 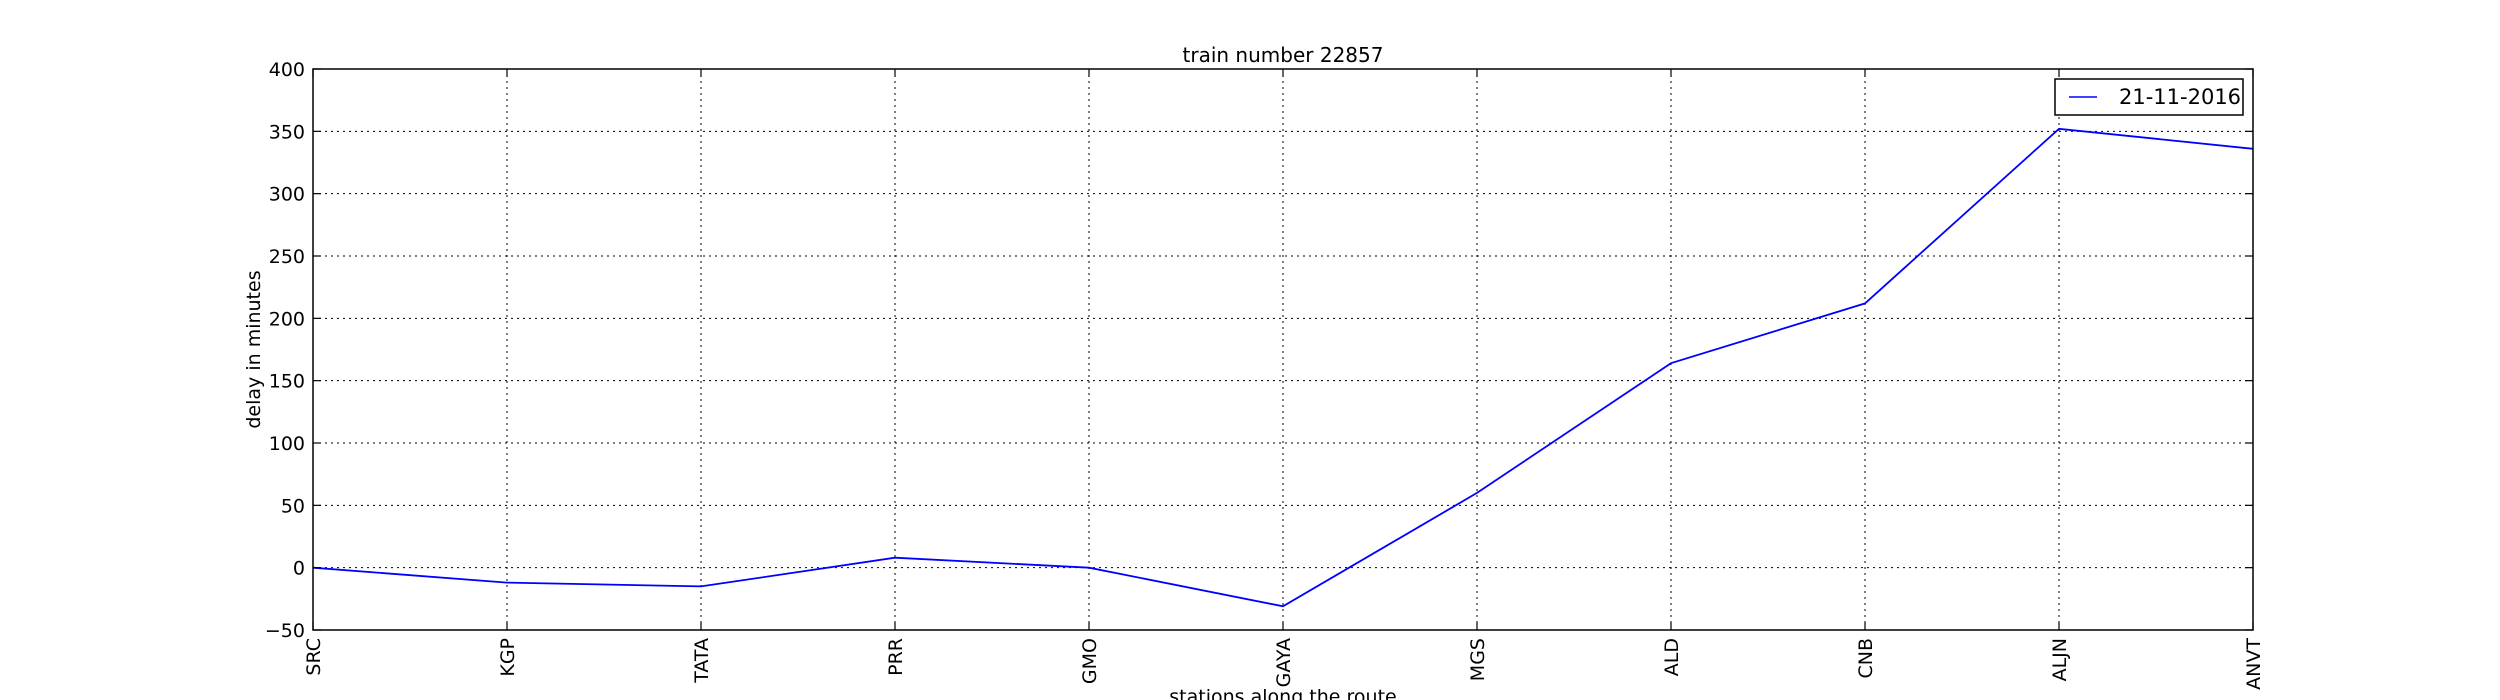 What do you see at coordinates (2060, 659) in the screenshot?
I see `x-tick-label: ALJN` at bounding box center [2060, 659].